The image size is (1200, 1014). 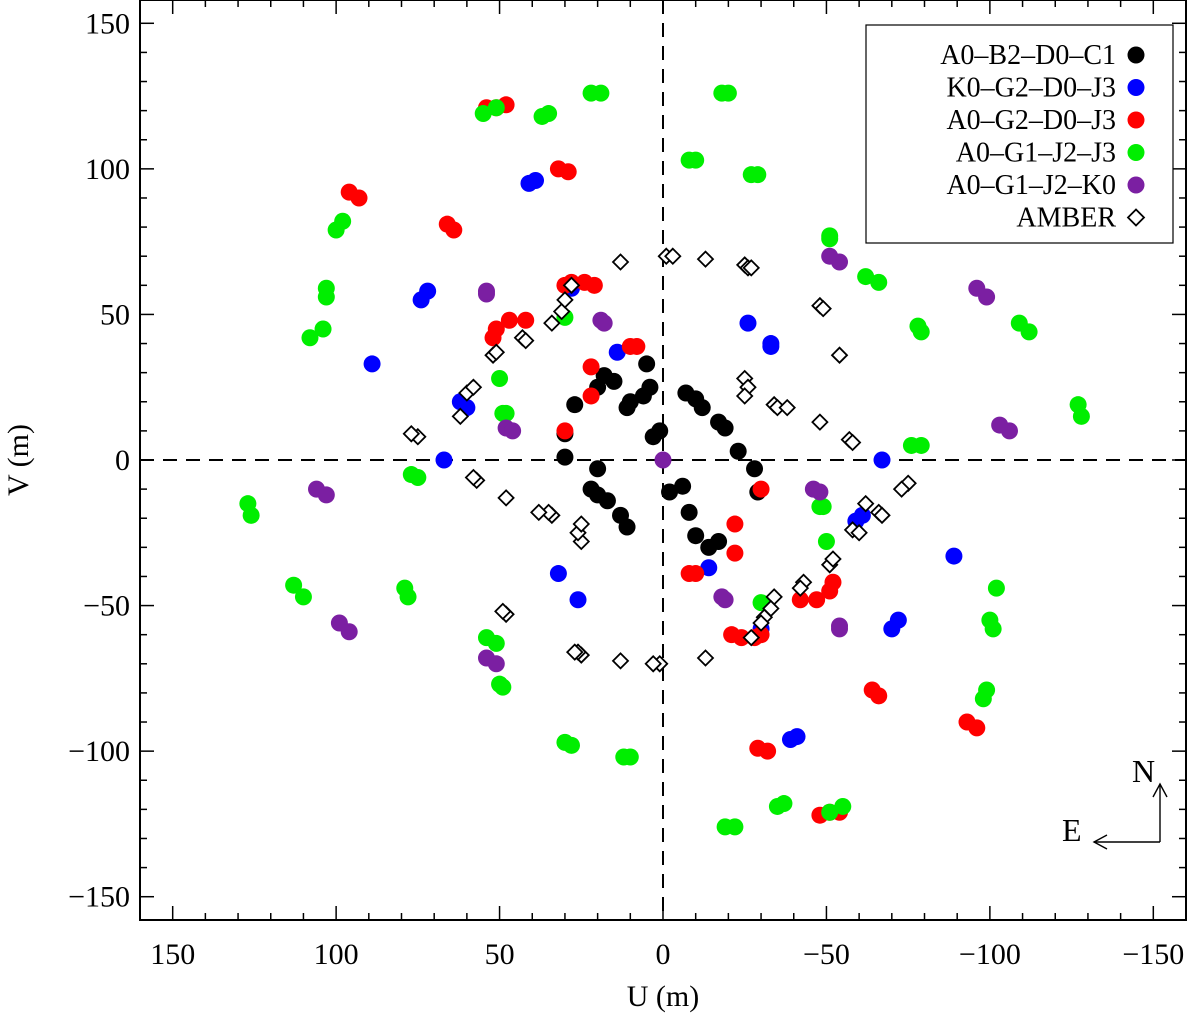 I want to click on east-arrowhead-icon, so click(x=1100, y=842).